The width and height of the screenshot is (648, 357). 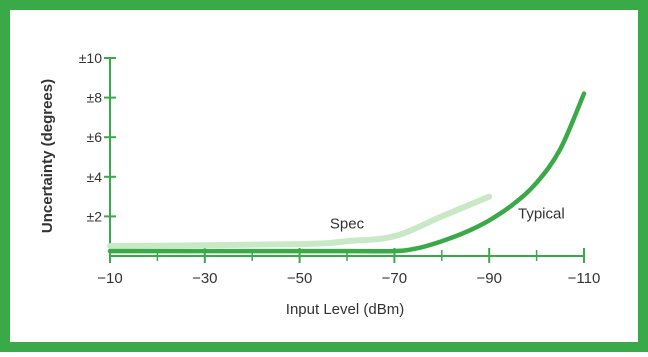 What do you see at coordinates (584, 278) in the screenshot?
I see `x-tick-label: −110` at bounding box center [584, 278].